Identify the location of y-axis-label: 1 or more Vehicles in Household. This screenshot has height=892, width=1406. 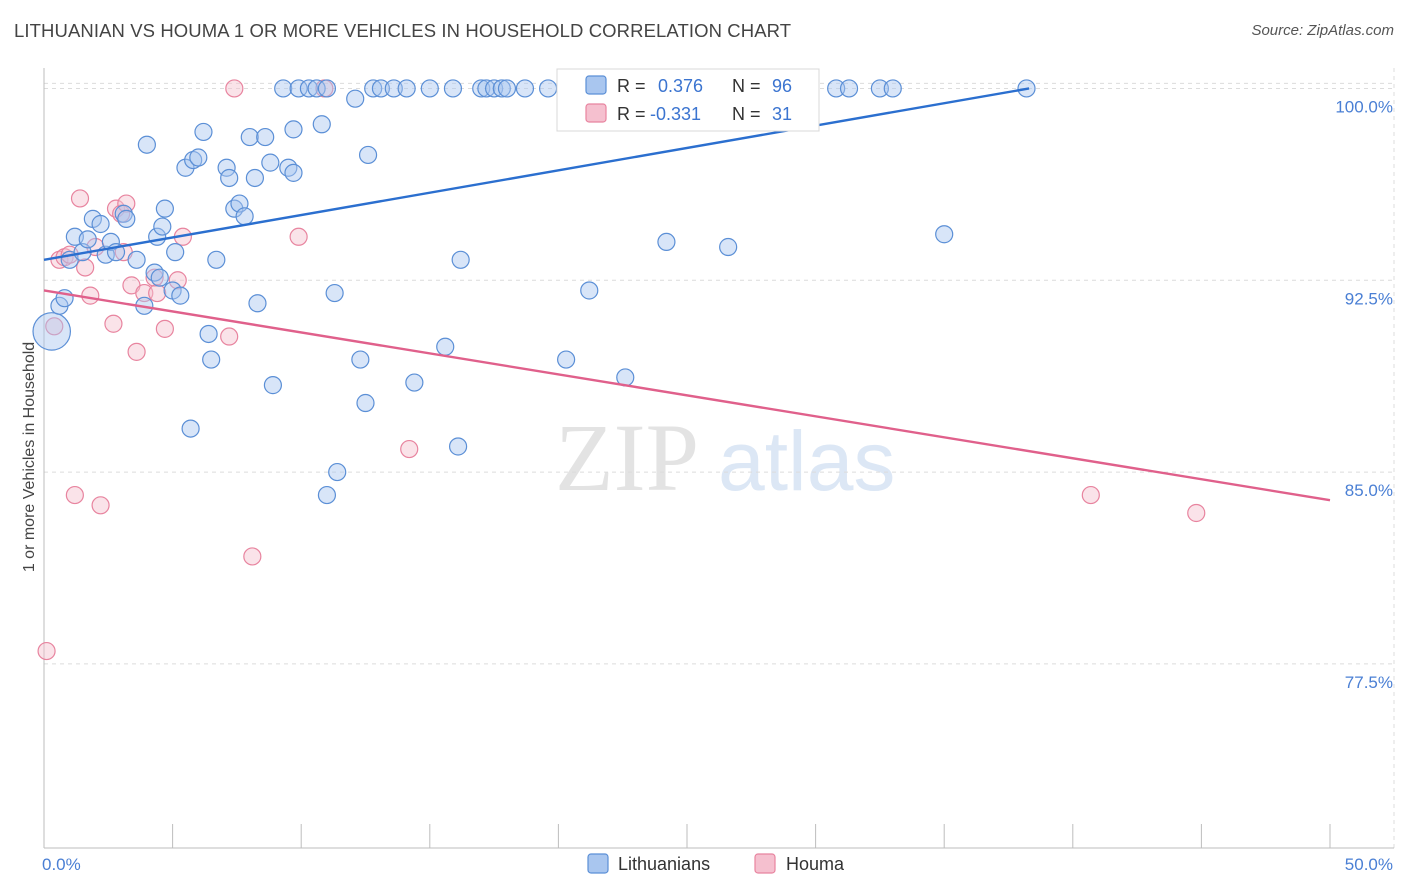
(29, 457).